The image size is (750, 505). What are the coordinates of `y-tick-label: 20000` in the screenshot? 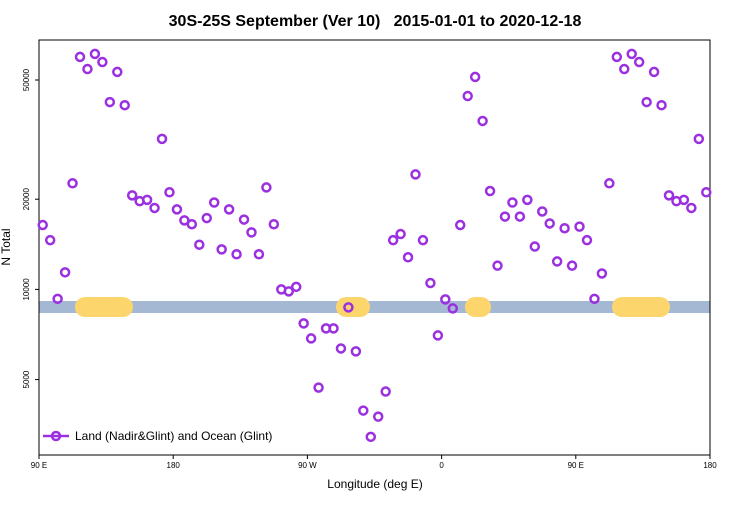 It's located at (26, 199).